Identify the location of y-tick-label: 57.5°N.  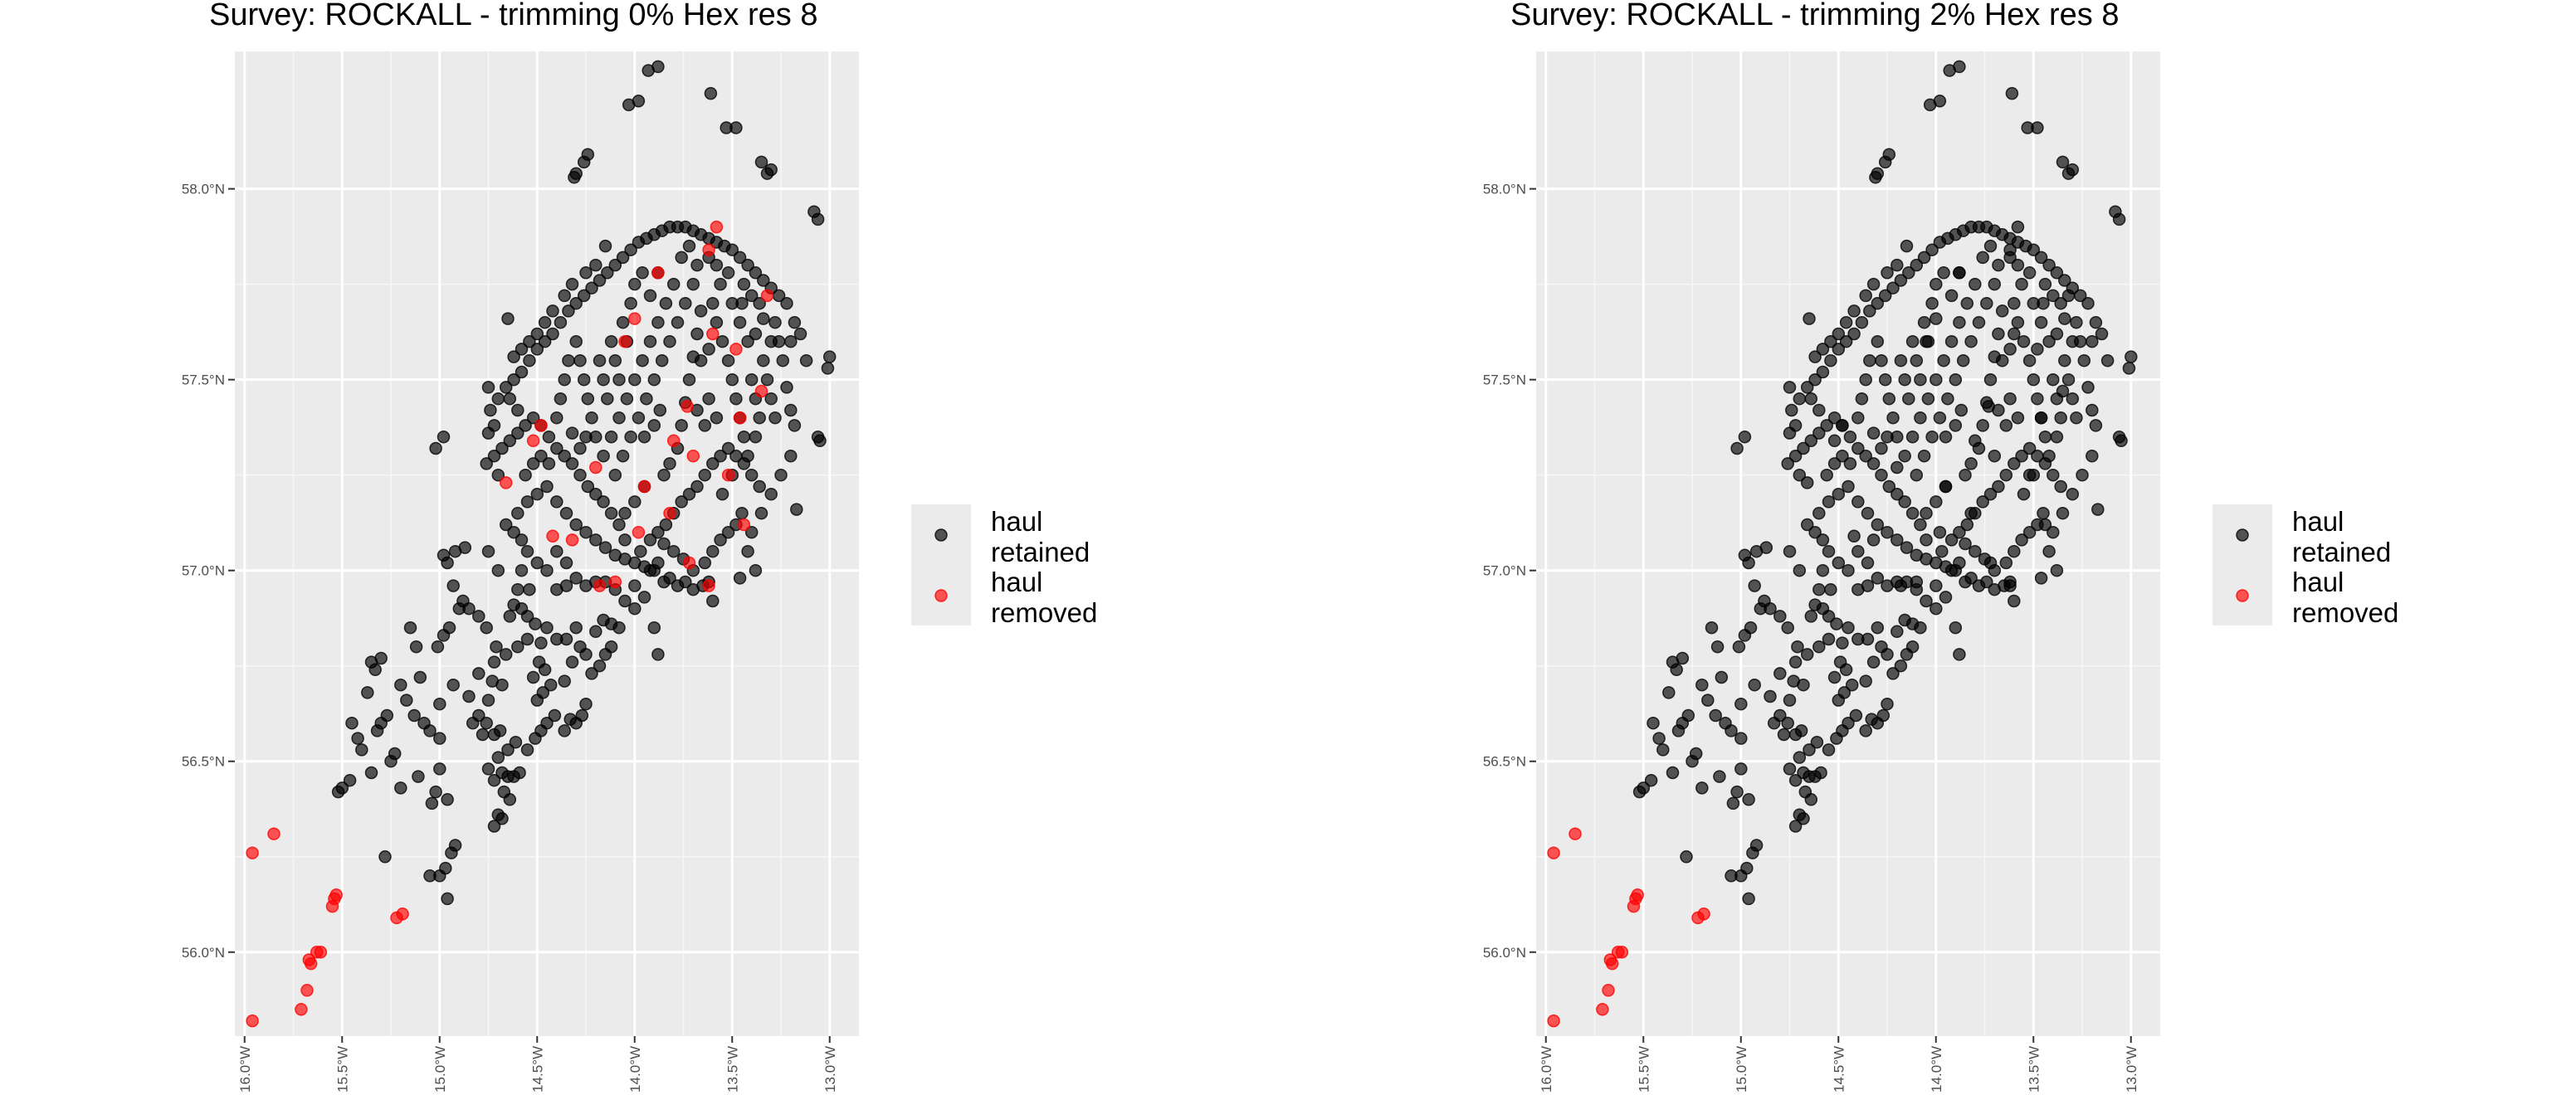
(1505, 380).